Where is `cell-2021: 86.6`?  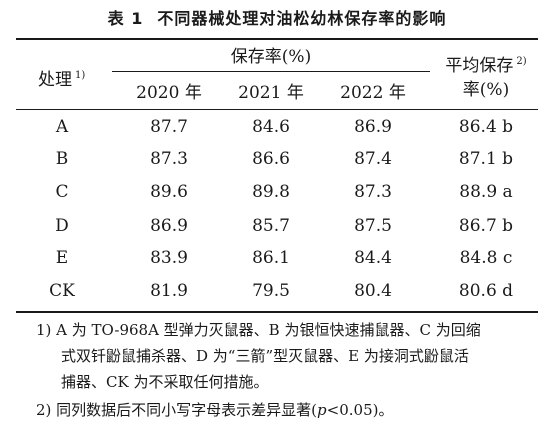 cell-2021: 86.6 is located at coordinates (271, 159).